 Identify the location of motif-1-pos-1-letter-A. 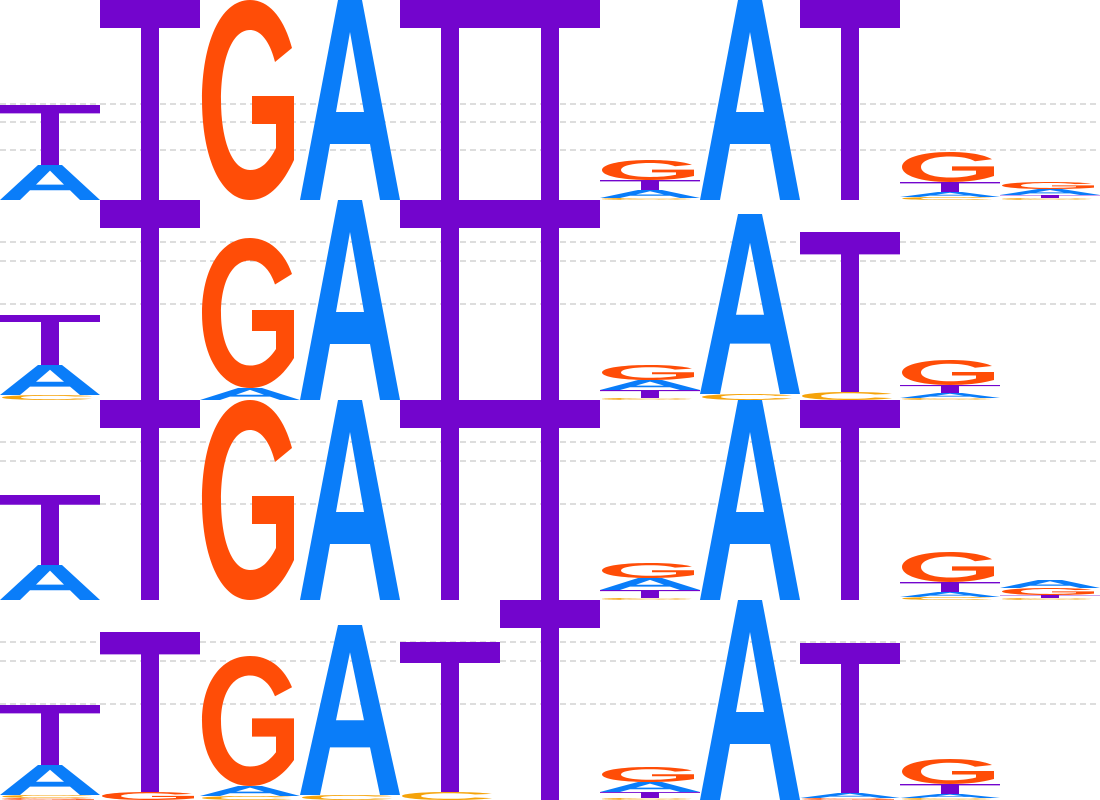
(50, 182).